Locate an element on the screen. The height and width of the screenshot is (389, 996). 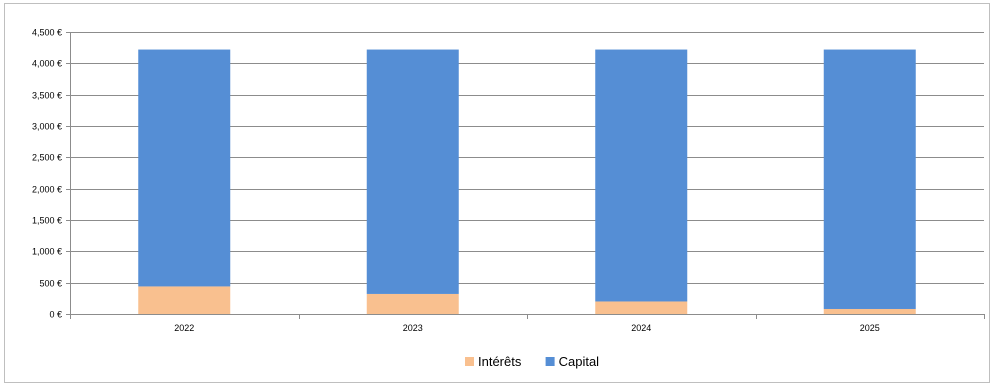
y-tick-label: 0 € is located at coordinates (55, 315).